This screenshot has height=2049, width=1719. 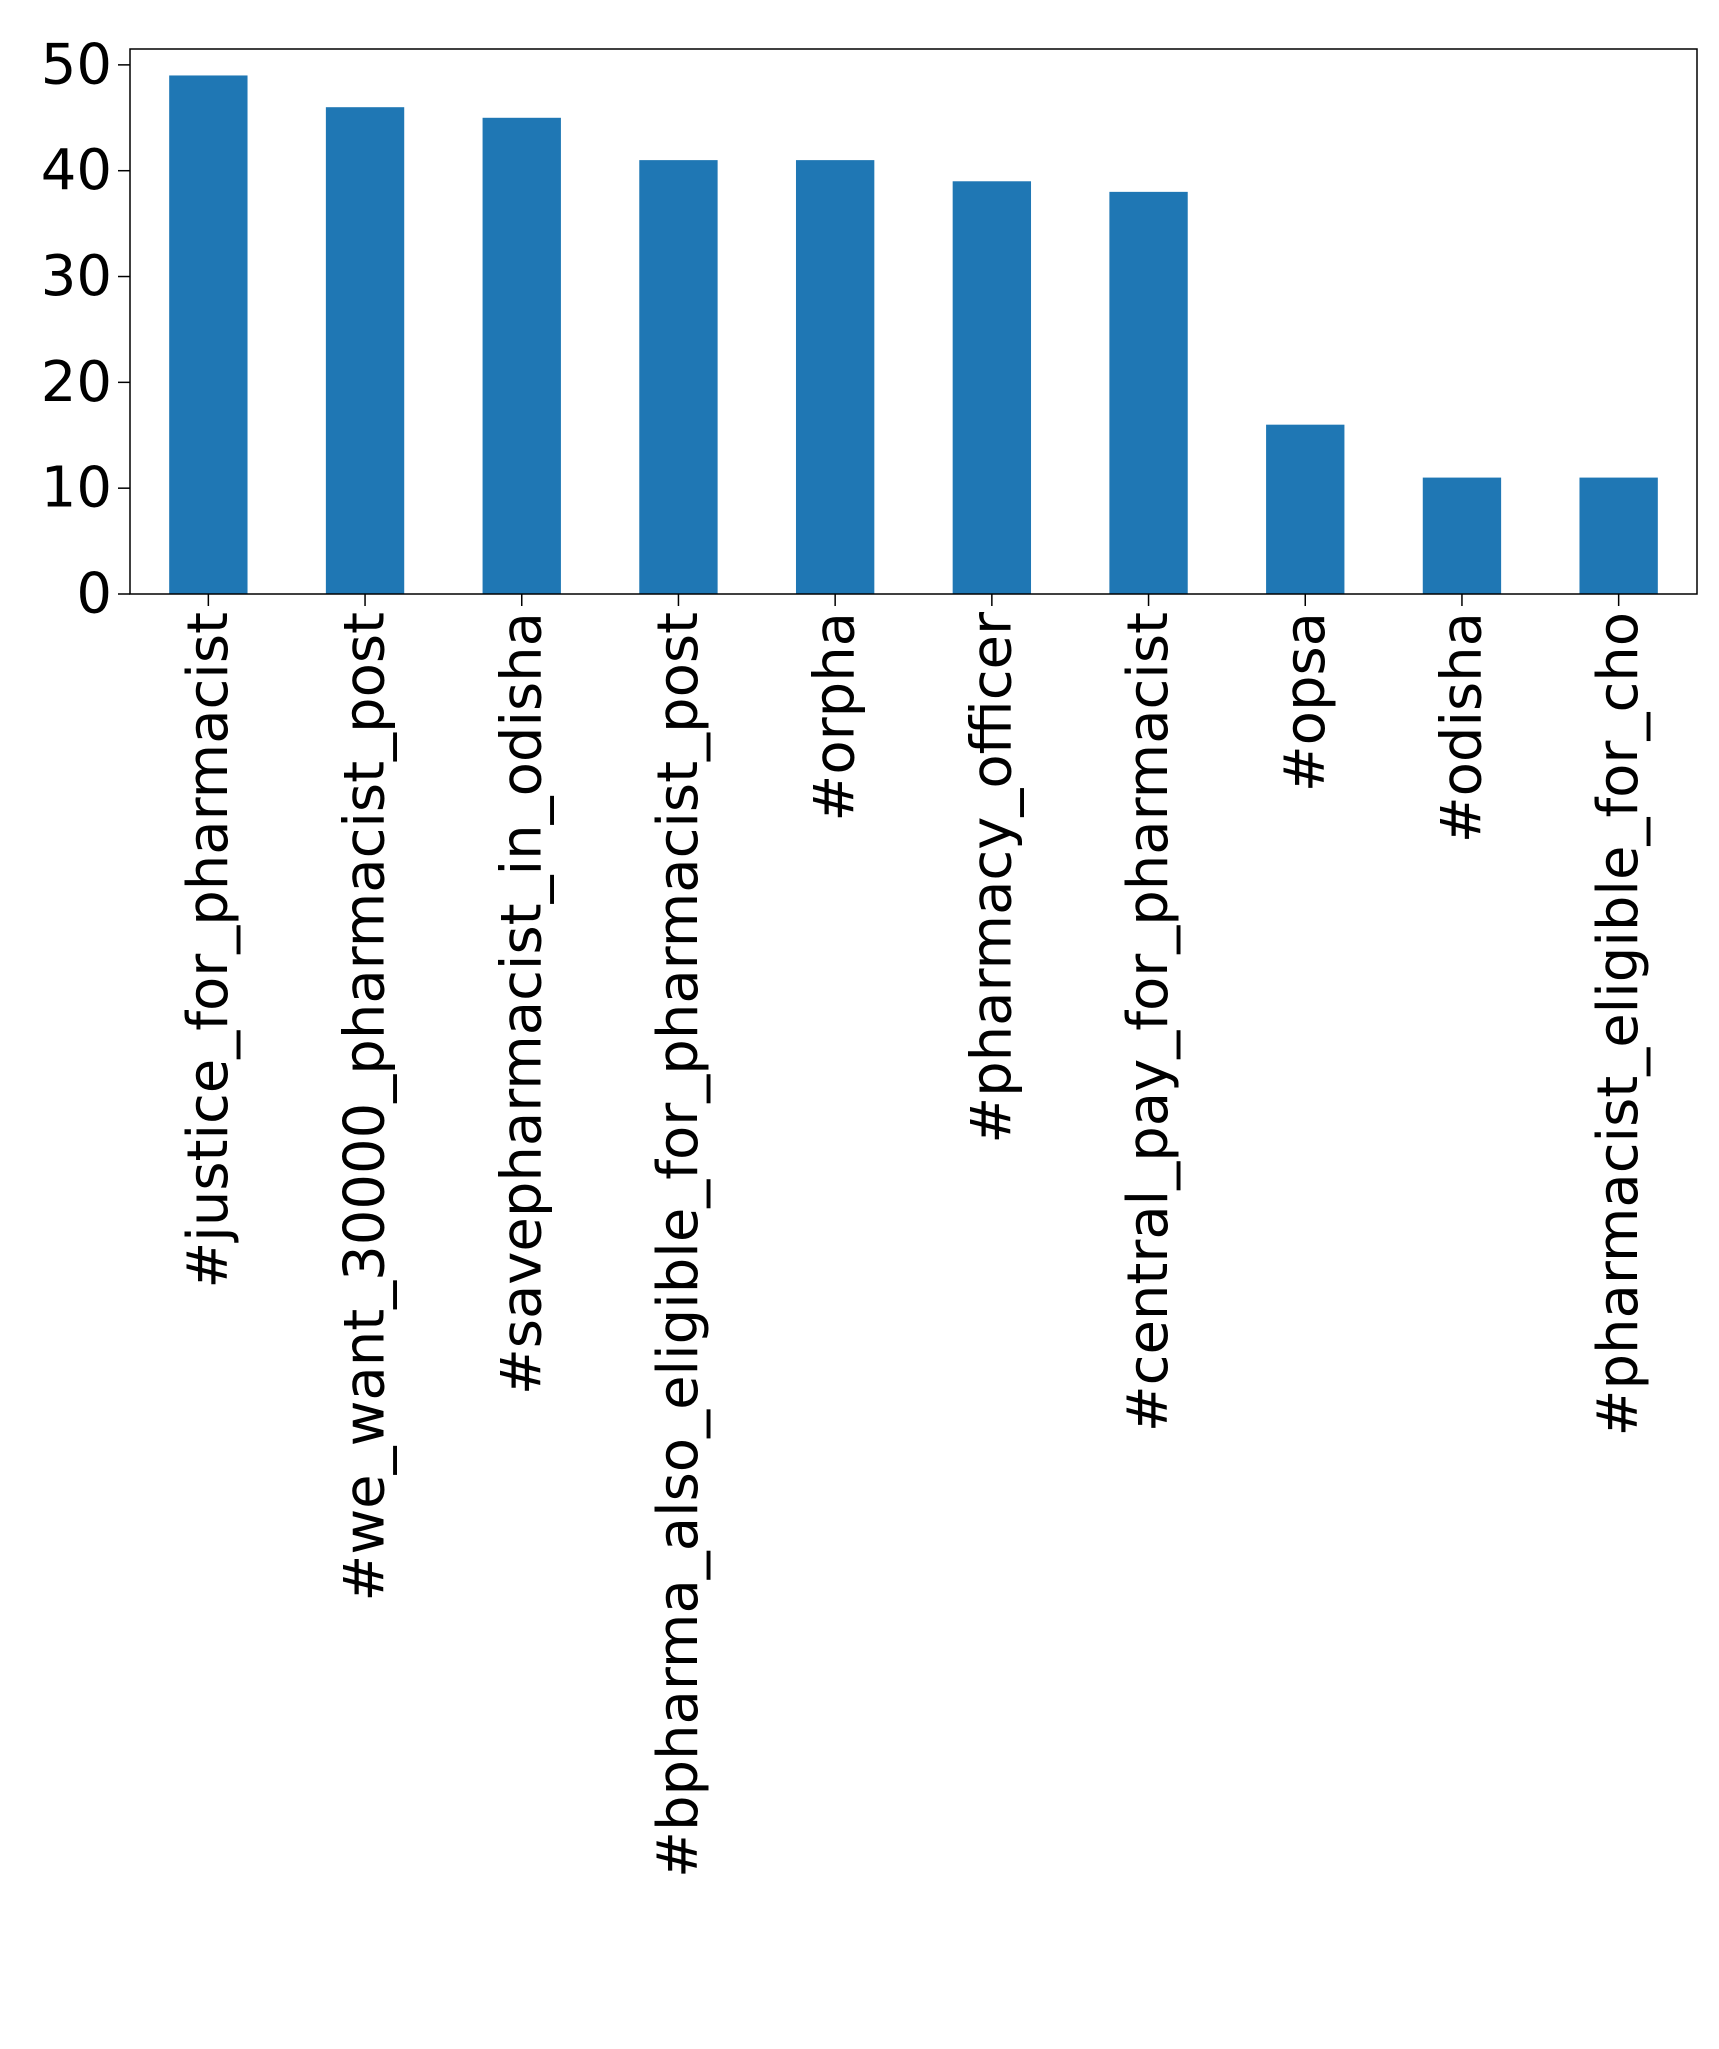 I want to click on y-tick-label-5: 50, so click(x=76, y=64).